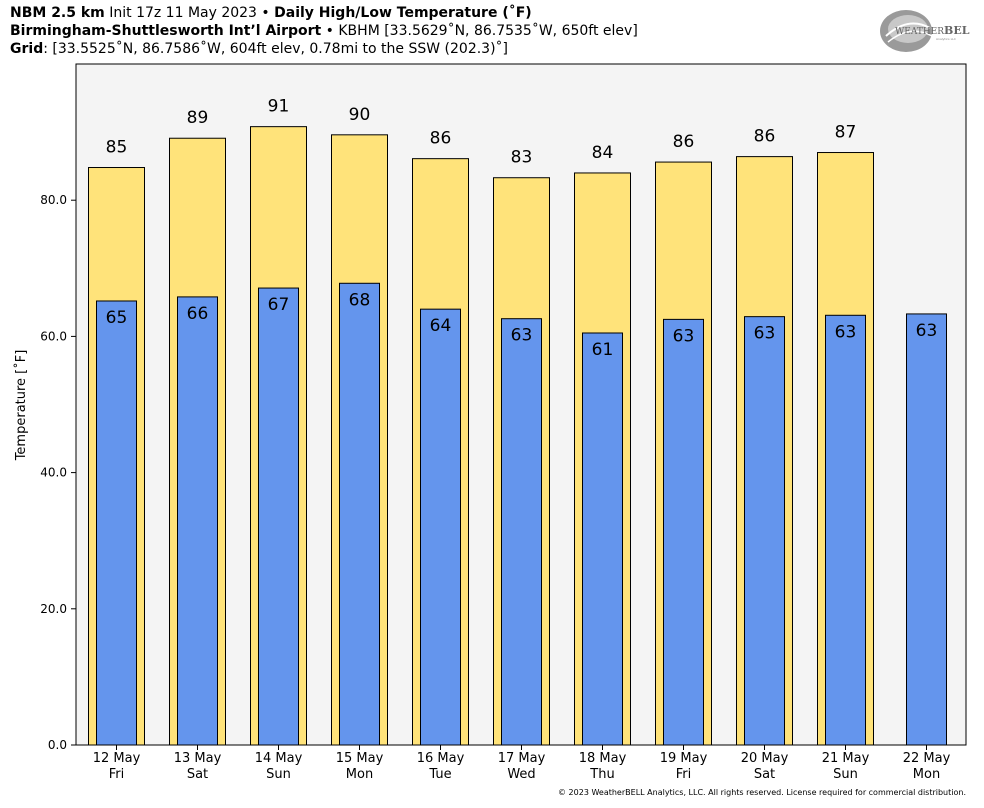 Image resolution: width=984 pixels, height=808 pixels. What do you see at coordinates (198, 118) in the screenshot?
I see `high-value-label: 89` at bounding box center [198, 118].